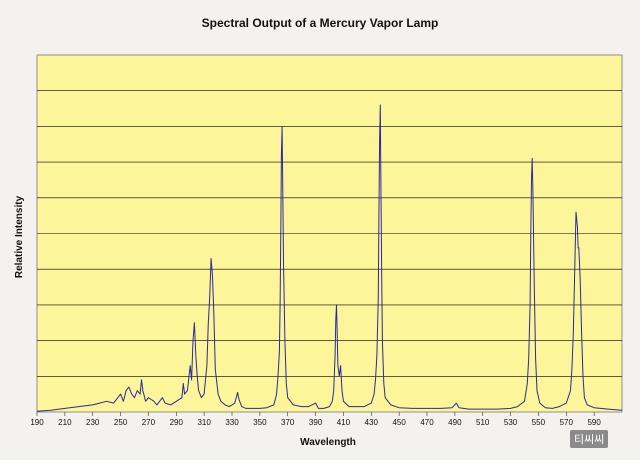 The height and width of the screenshot is (460, 640). What do you see at coordinates (539, 422) in the screenshot?
I see `x-tick-label: 550` at bounding box center [539, 422].